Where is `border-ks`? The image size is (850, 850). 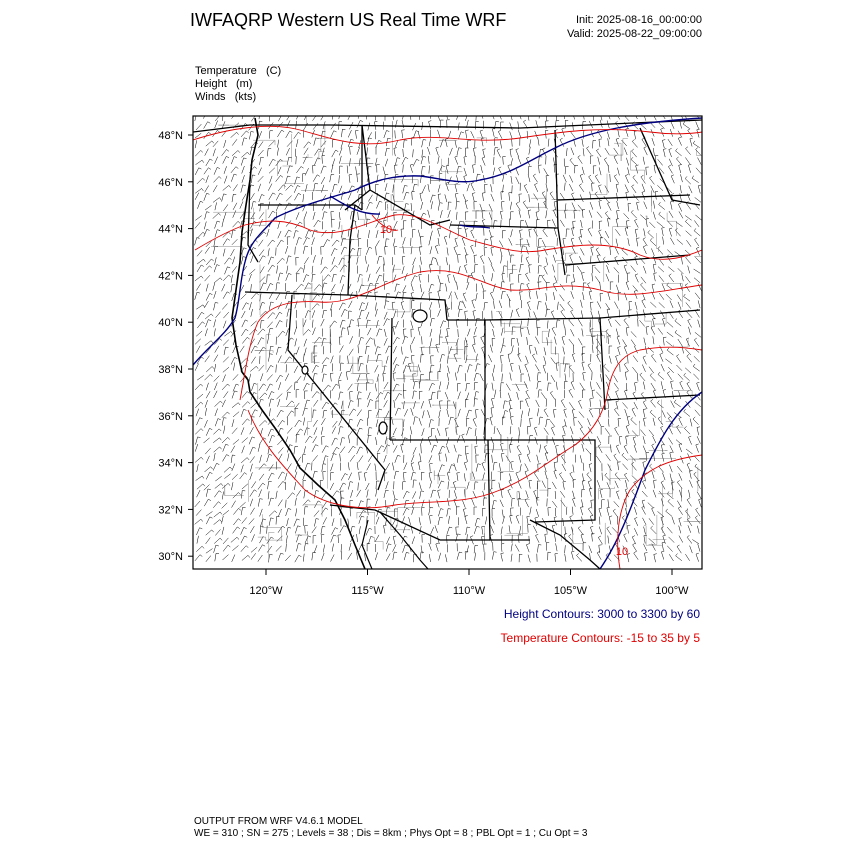 border-ks is located at coordinates (650, 314).